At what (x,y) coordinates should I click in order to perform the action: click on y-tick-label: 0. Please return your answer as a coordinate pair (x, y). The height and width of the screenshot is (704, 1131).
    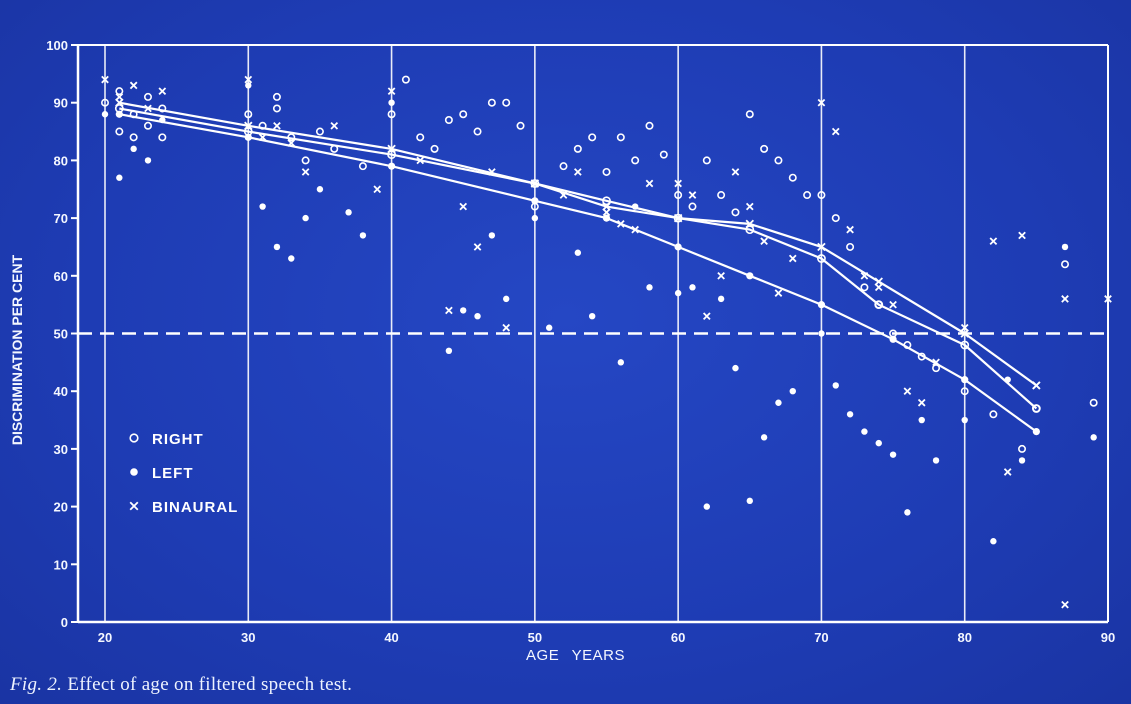
    Looking at the image, I should click on (64, 622).